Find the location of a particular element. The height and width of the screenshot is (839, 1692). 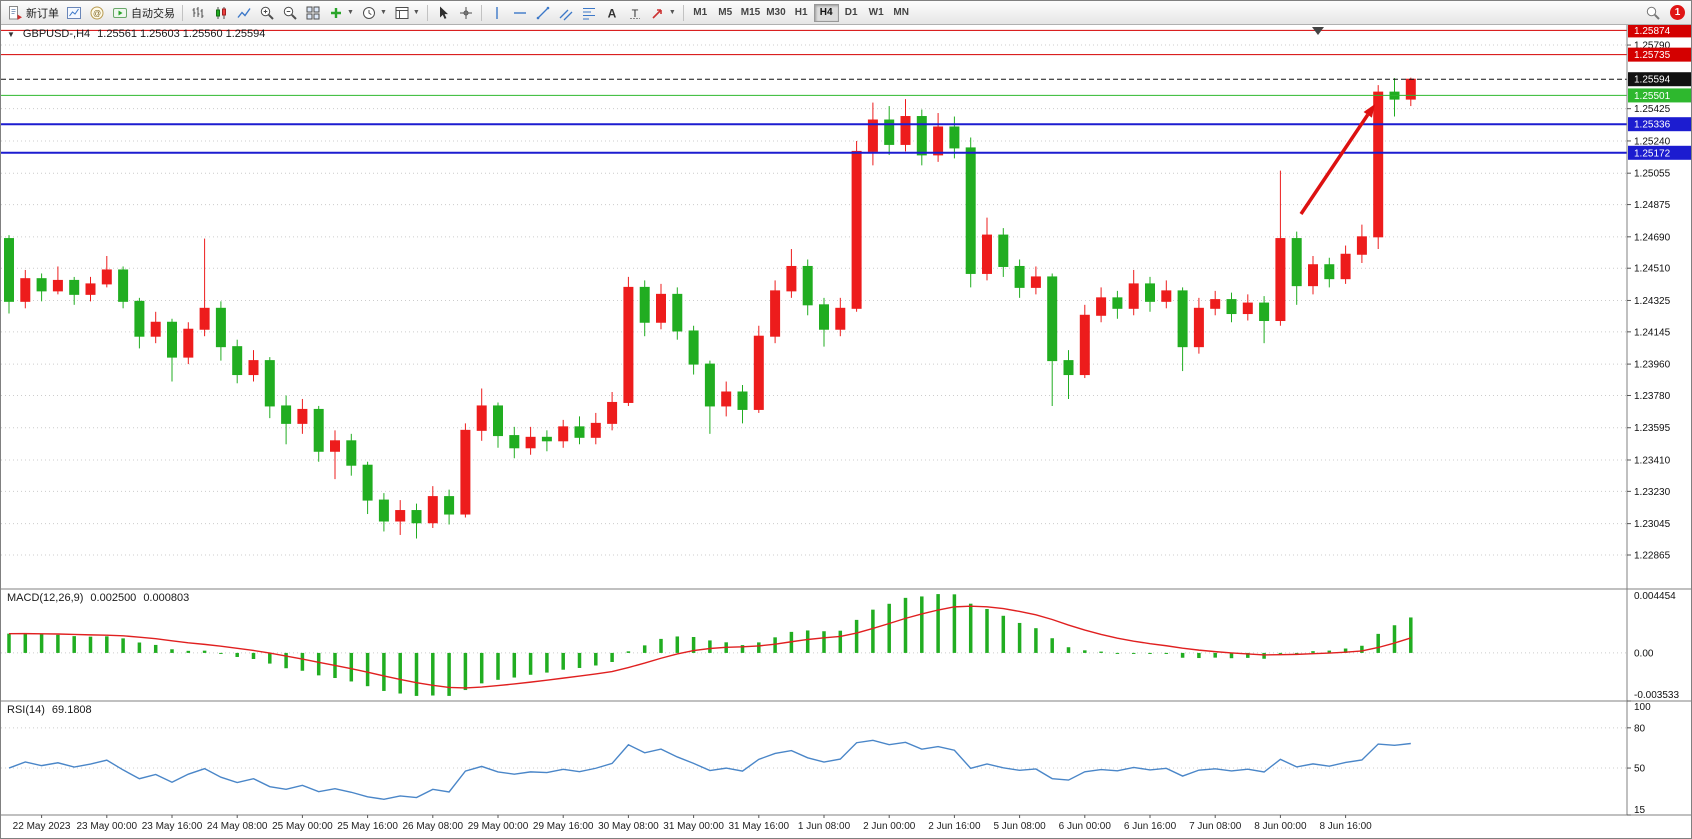

timeframe-button-m1: M1 is located at coordinates (700, 13).